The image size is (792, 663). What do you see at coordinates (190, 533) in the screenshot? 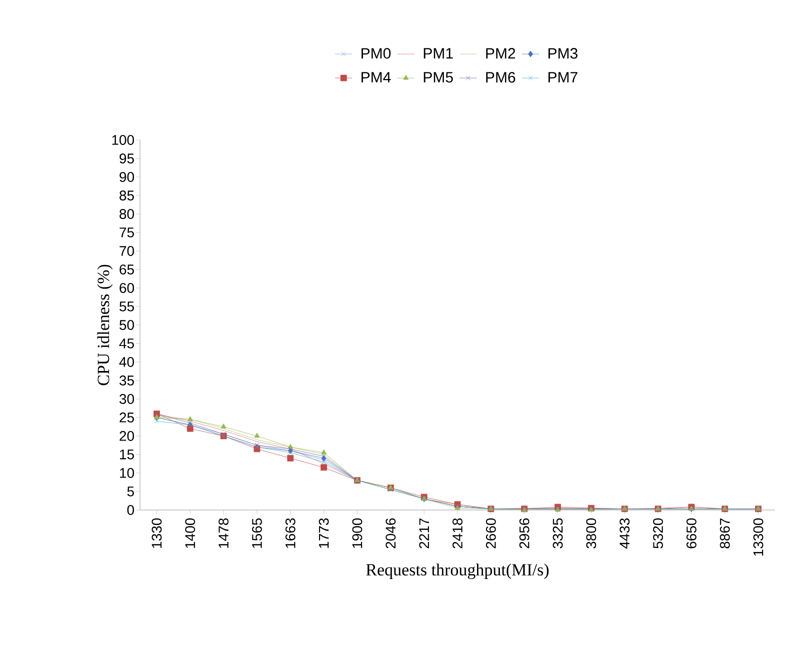
I see `x-tick-label: 1400` at bounding box center [190, 533].